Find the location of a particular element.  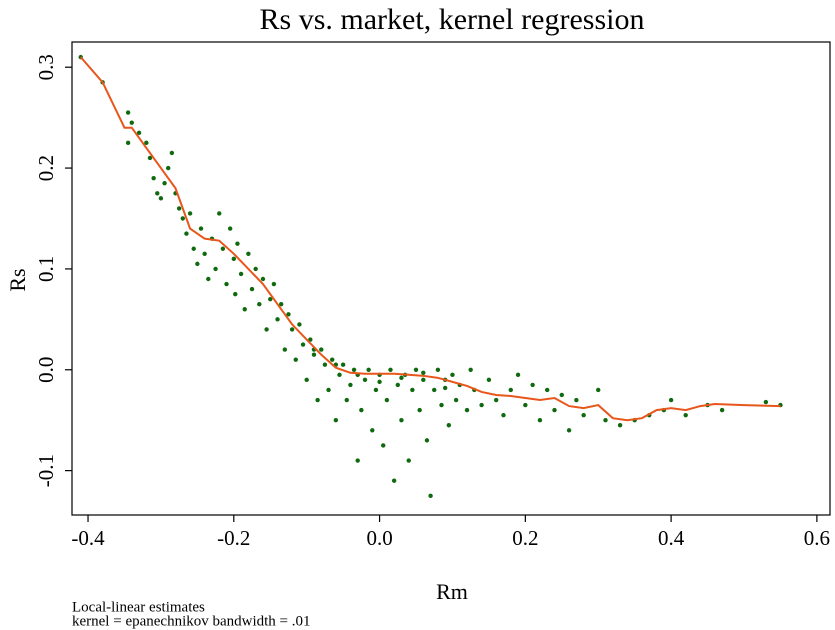

note: kernel = epanechnikov bandwidth = .01 is located at coordinates (191, 621).